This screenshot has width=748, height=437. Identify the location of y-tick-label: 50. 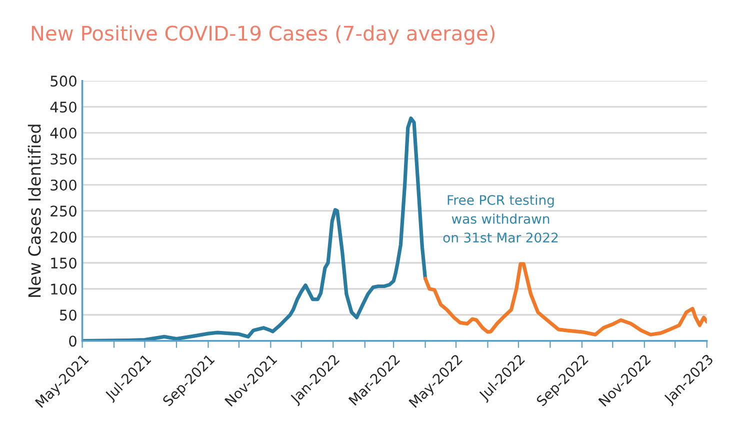
(68, 315).